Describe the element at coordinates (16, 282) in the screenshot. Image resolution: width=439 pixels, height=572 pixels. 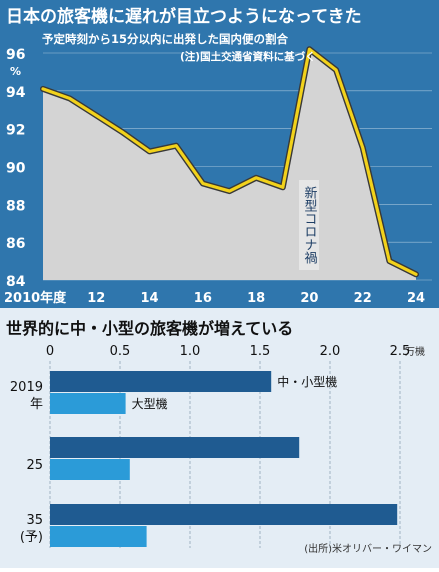
I see `line-y-tick-label: 84` at that location.